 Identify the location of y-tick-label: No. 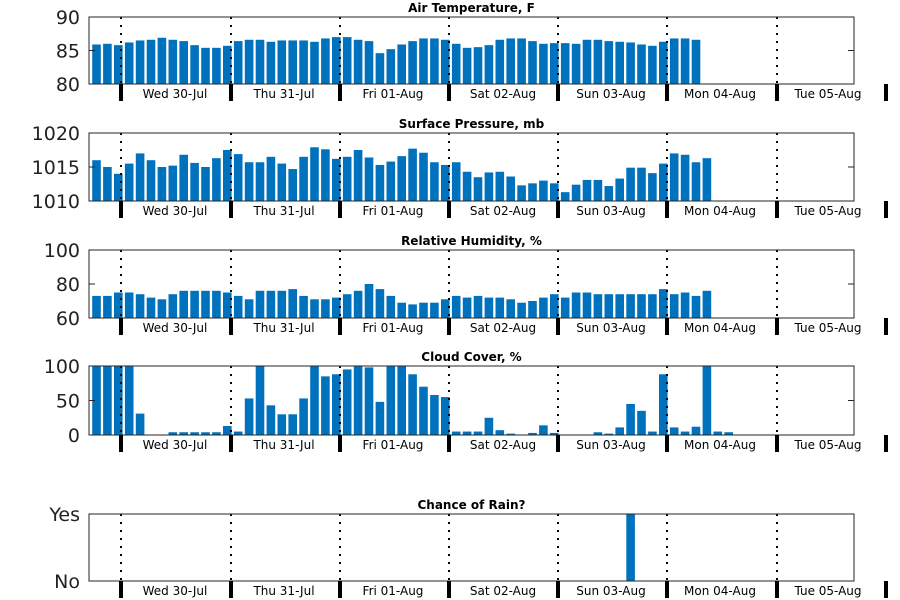
(67, 582).